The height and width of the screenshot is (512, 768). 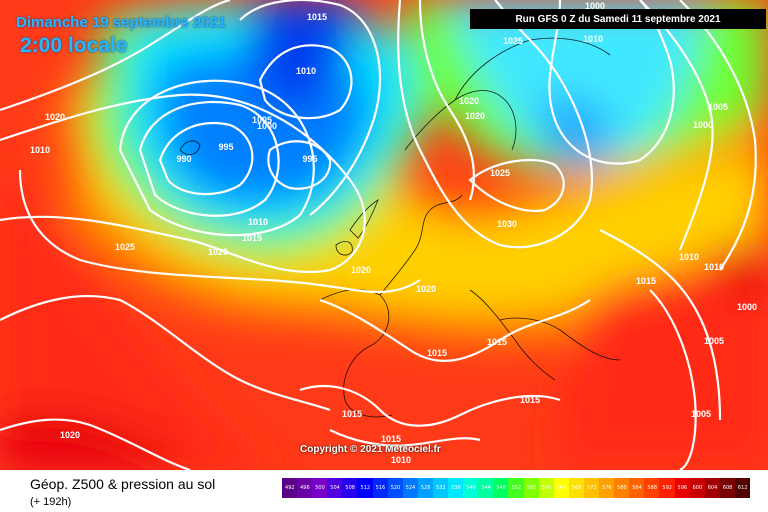 What do you see at coordinates (471, 488) in the screenshot?
I see `scale-cell: 540` at bounding box center [471, 488].